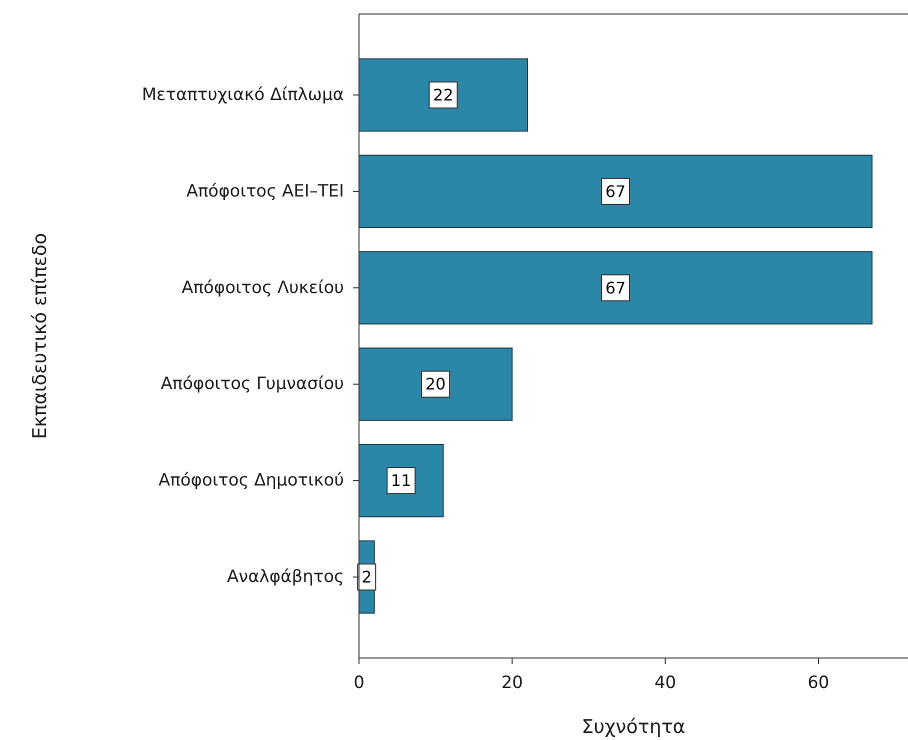 Image resolution: width=908 pixels, height=740 pixels. What do you see at coordinates (819, 683) in the screenshot?
I see `x-tick-label: 60` at bounding box center [819, 683].